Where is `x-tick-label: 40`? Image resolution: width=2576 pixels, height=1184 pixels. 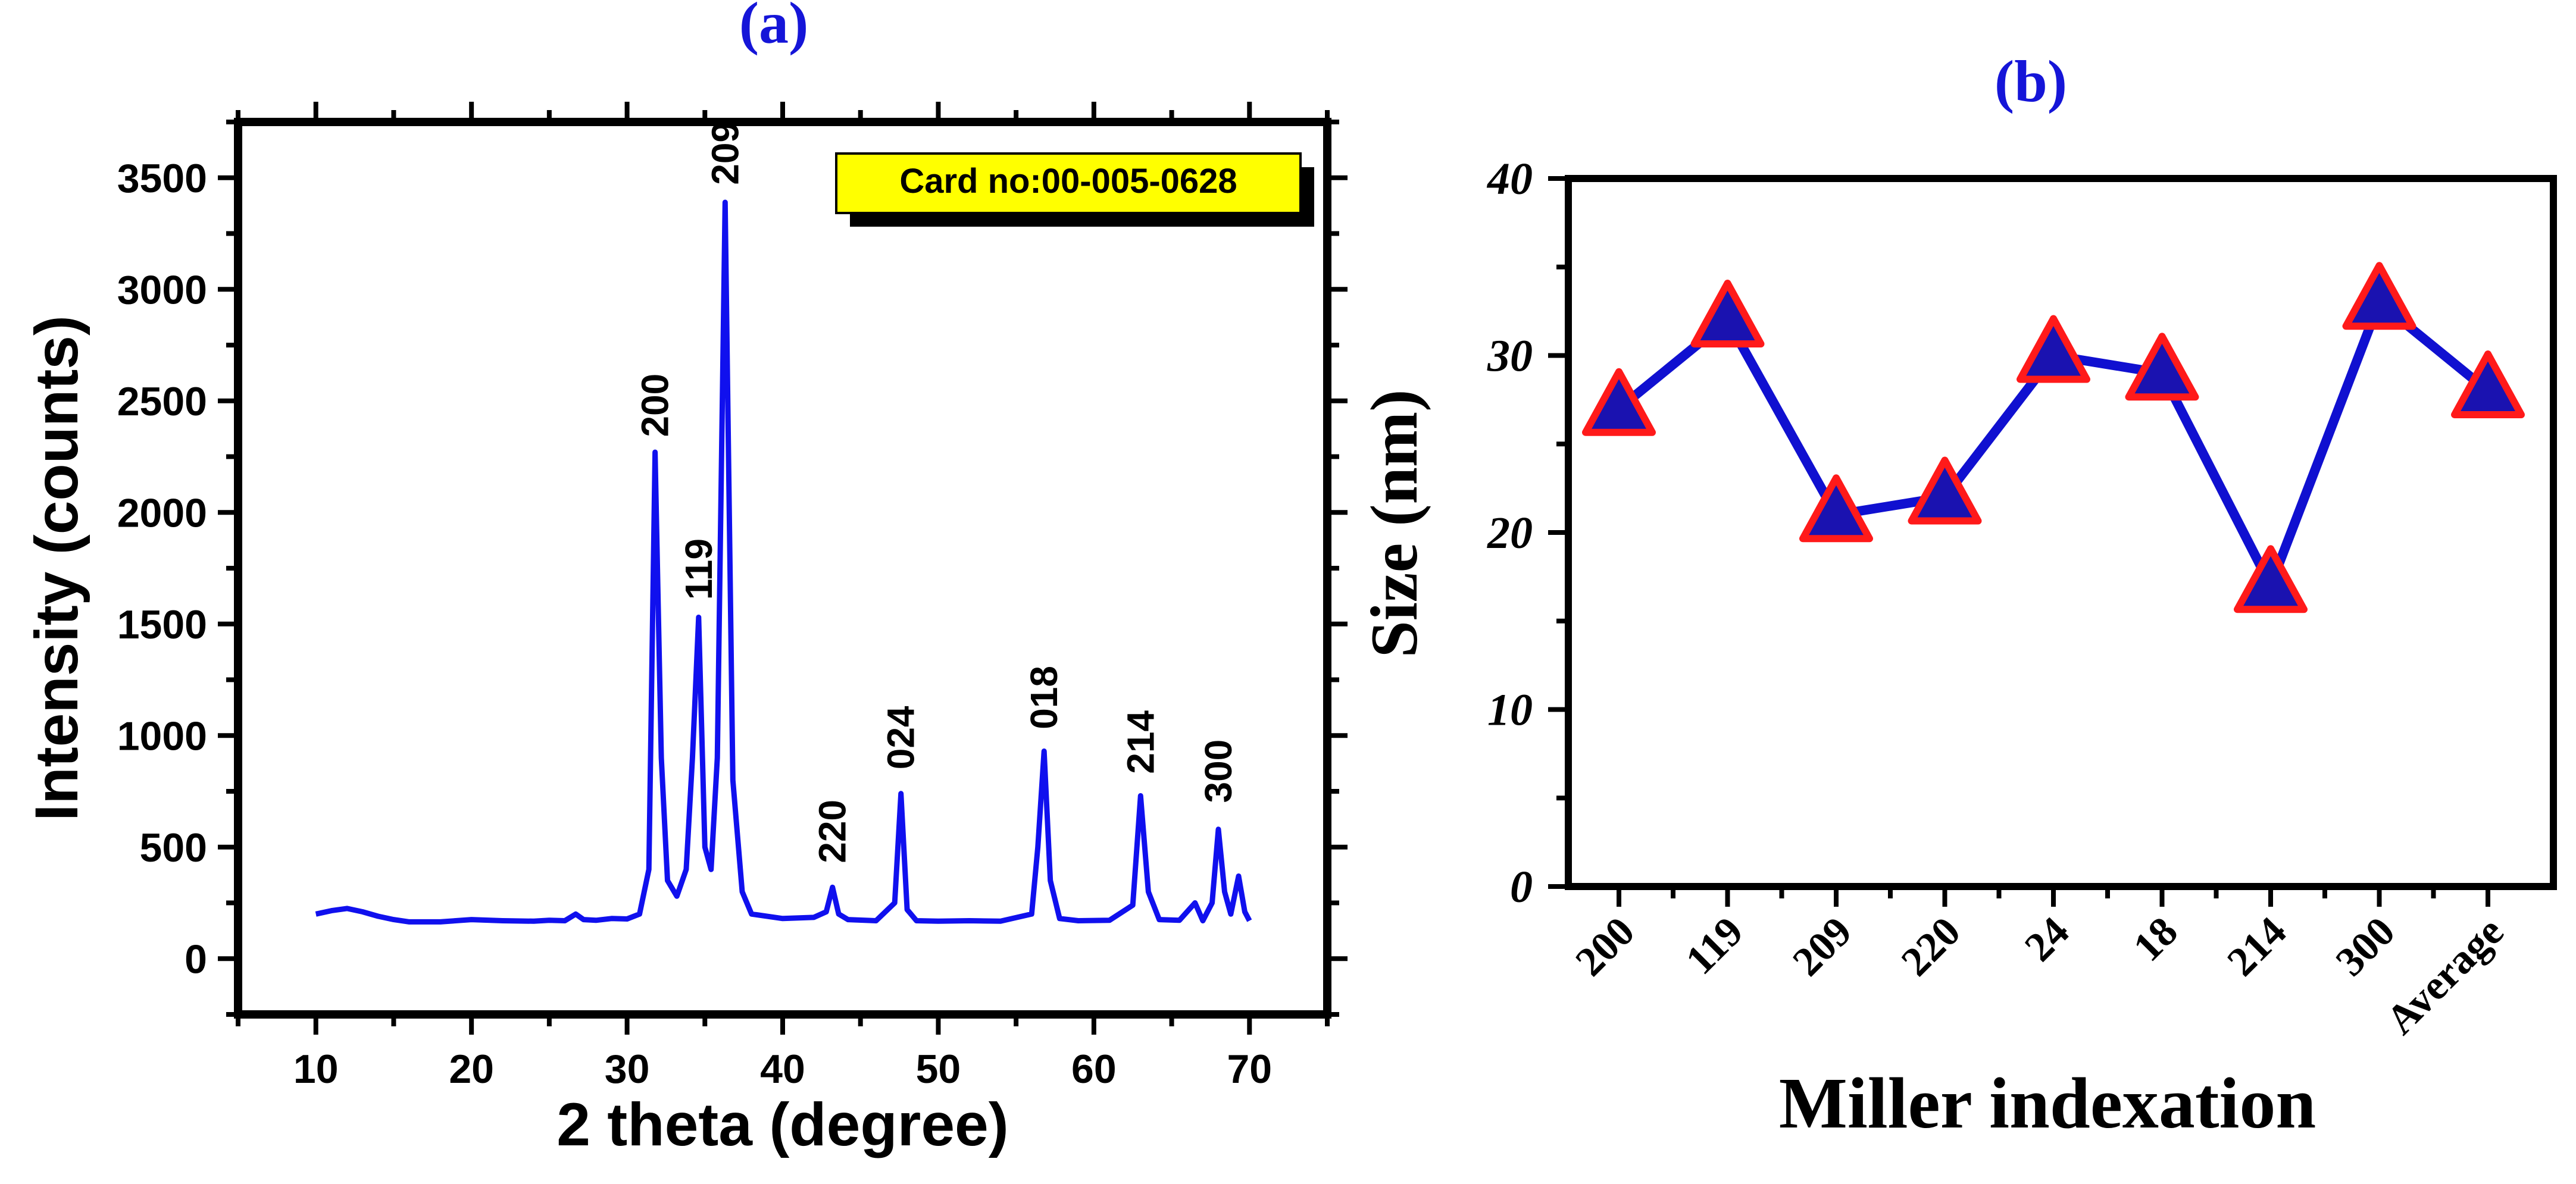
x-tick-label: 40 is located at coordinates (782, 1069).